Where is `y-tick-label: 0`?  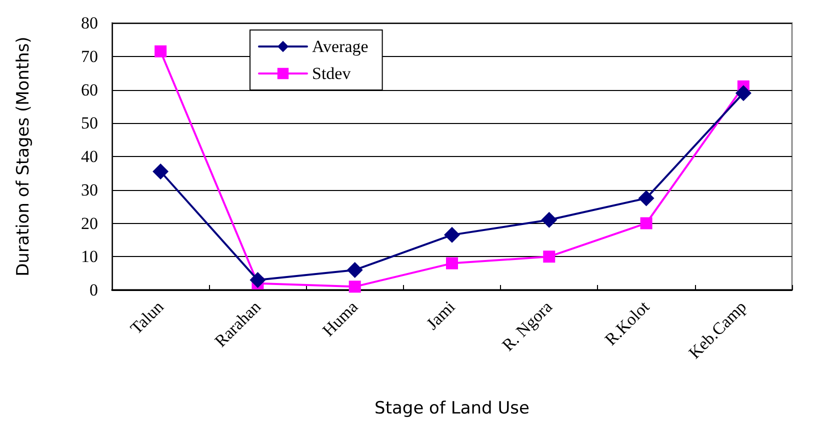 y-tick-label: 0 is located at coordinates (94, 290).